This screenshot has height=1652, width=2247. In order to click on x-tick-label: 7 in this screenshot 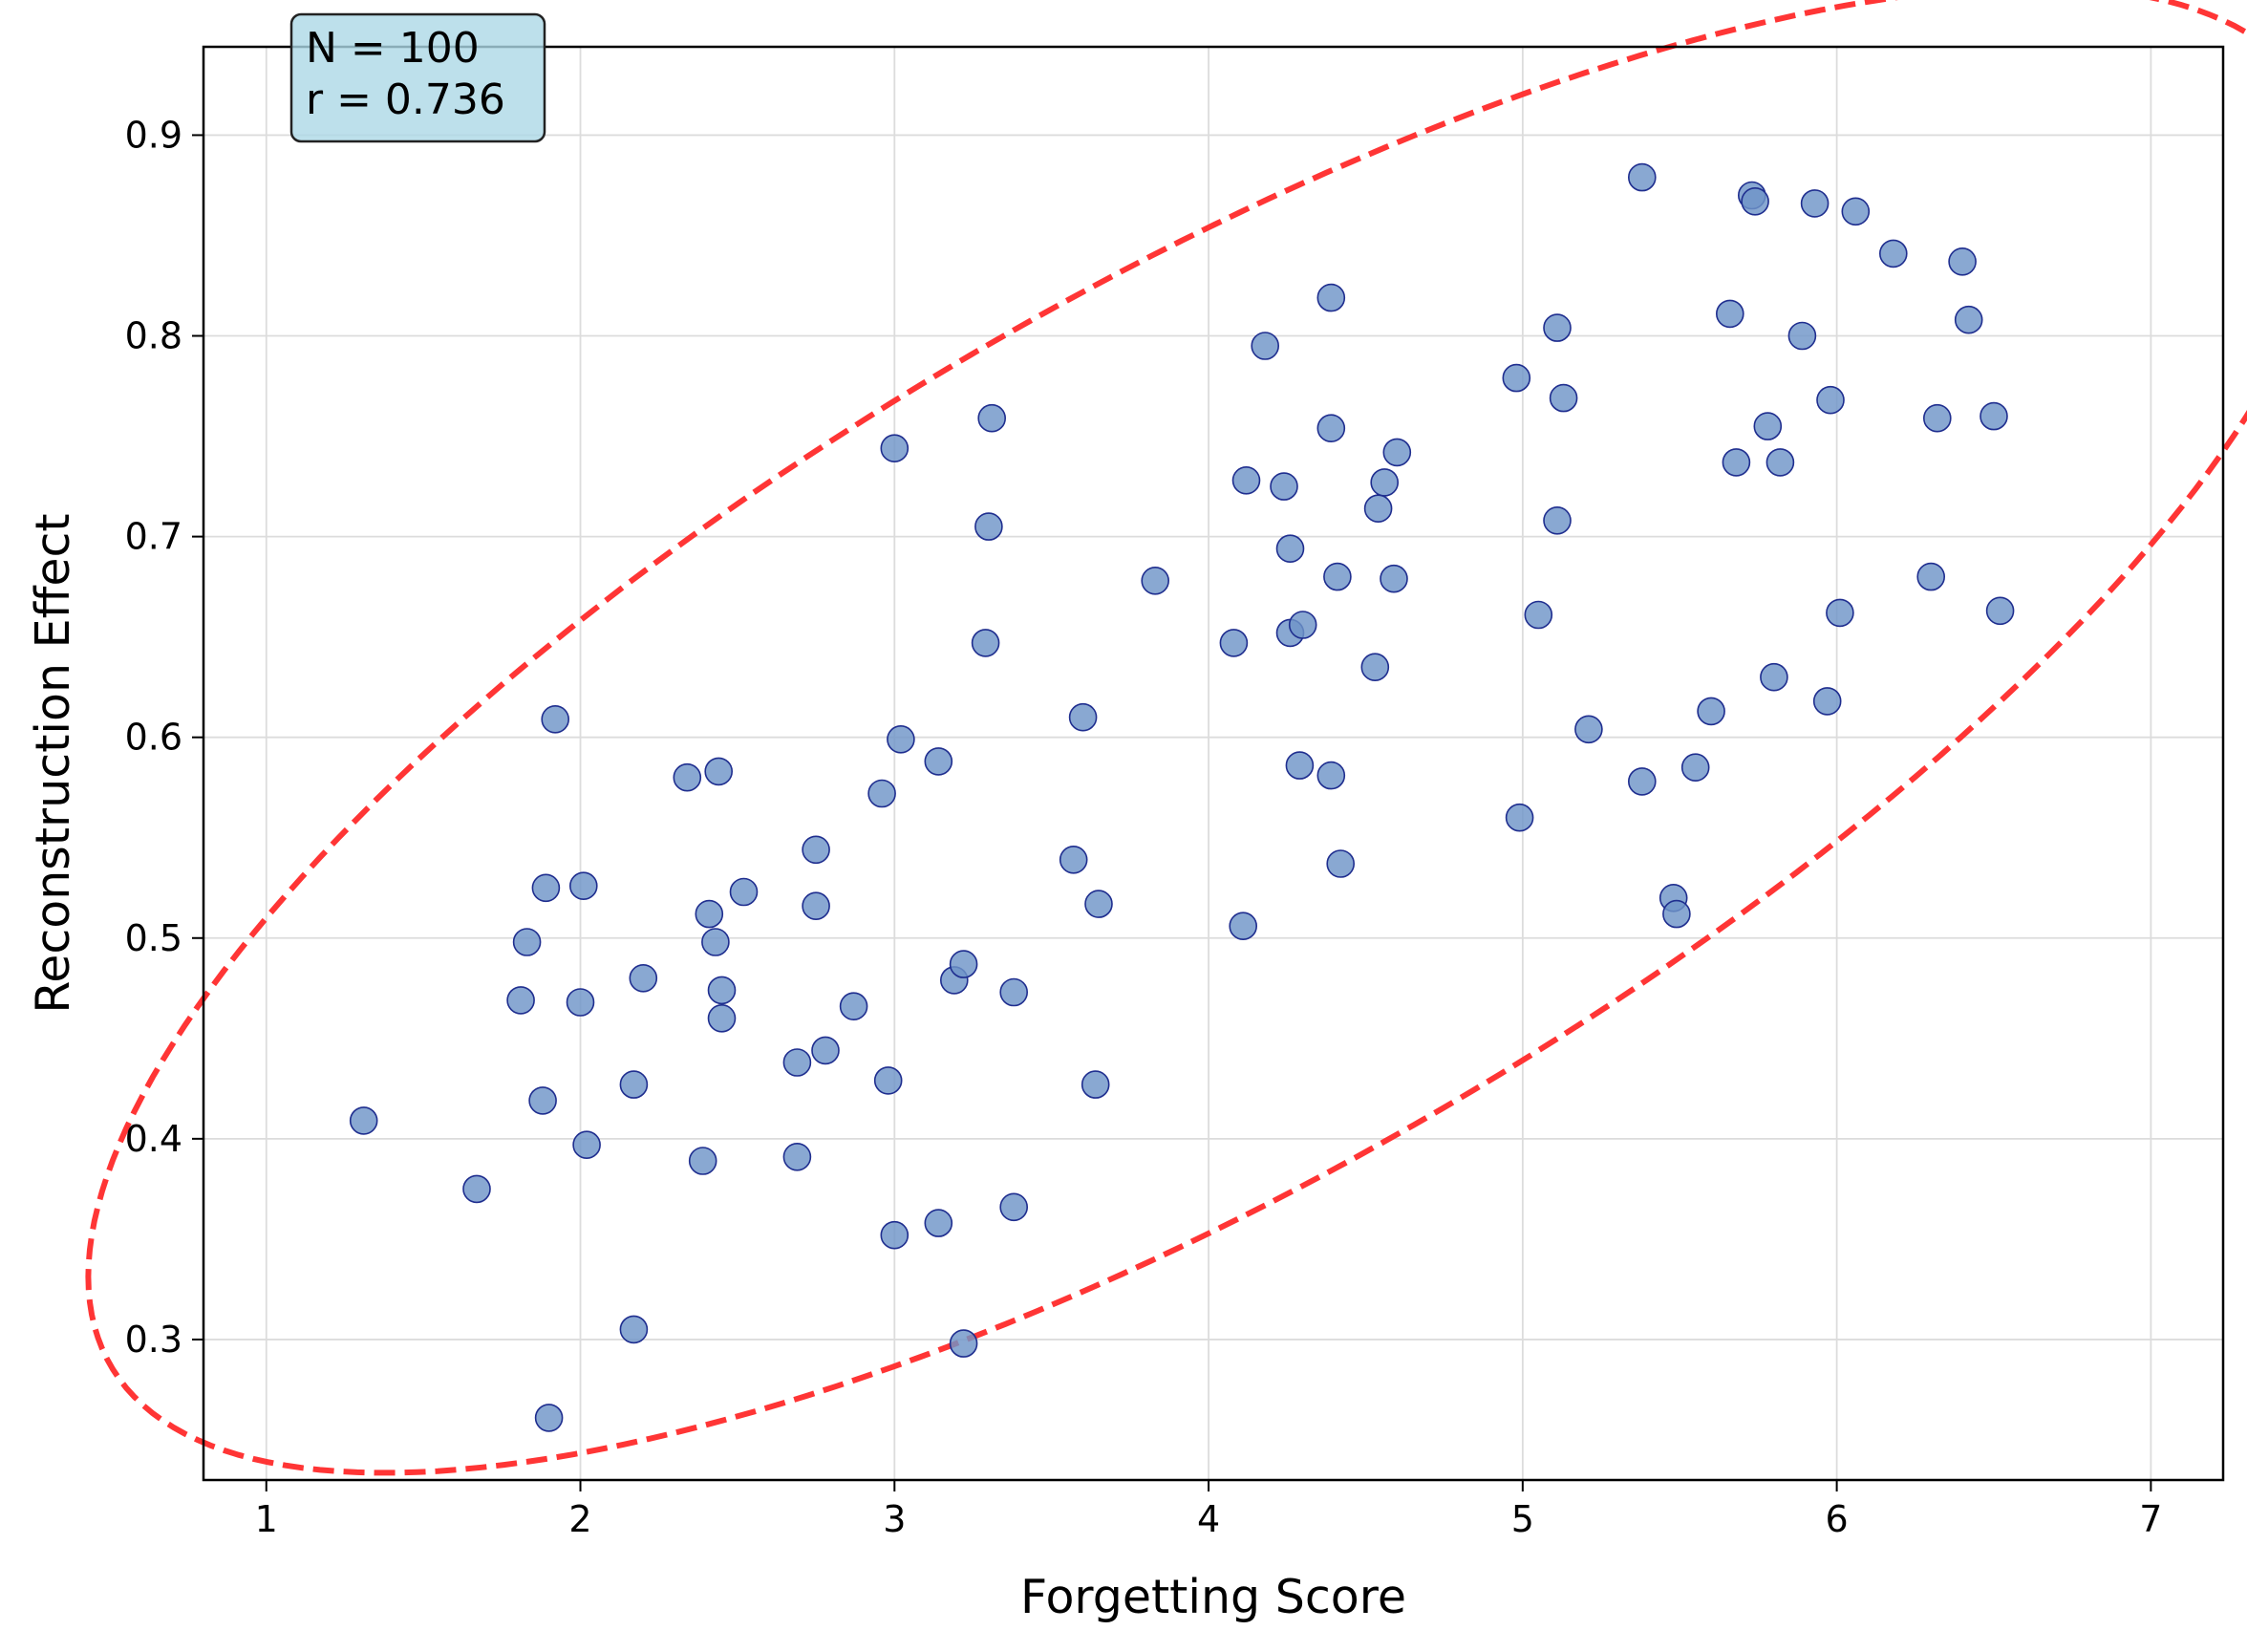, I will do `click(2150, 1519)`.